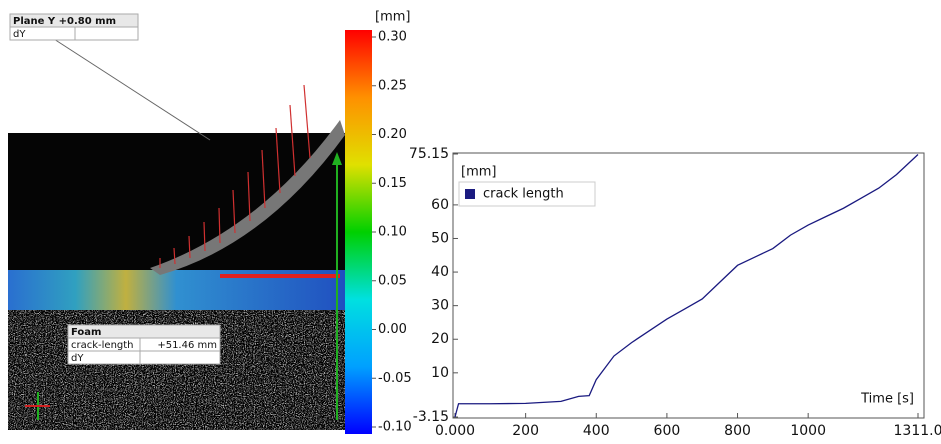 This screenshot has height=444, width=941. I want to click on y-tick-label: 60, so click(440, 205).